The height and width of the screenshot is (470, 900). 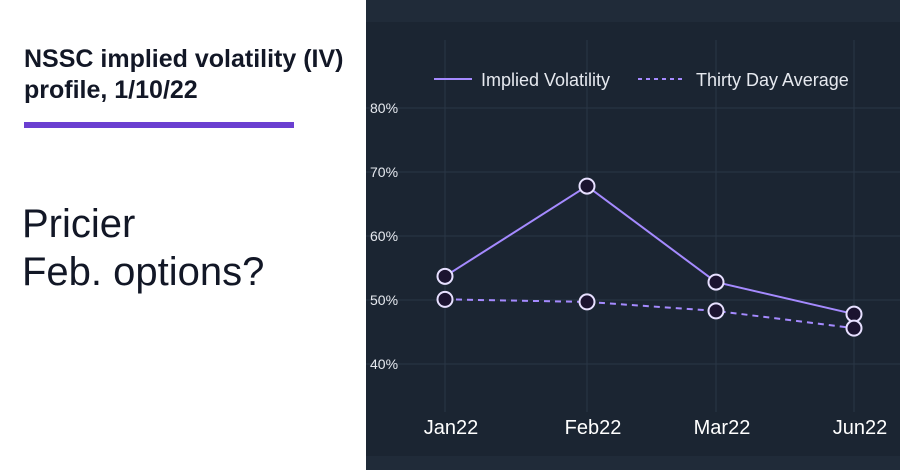 What do you see at coordinates (187, 248) in the screenshot?
I see `subtitle: Pricier Feb. options?` at bounding box center [187, 248].